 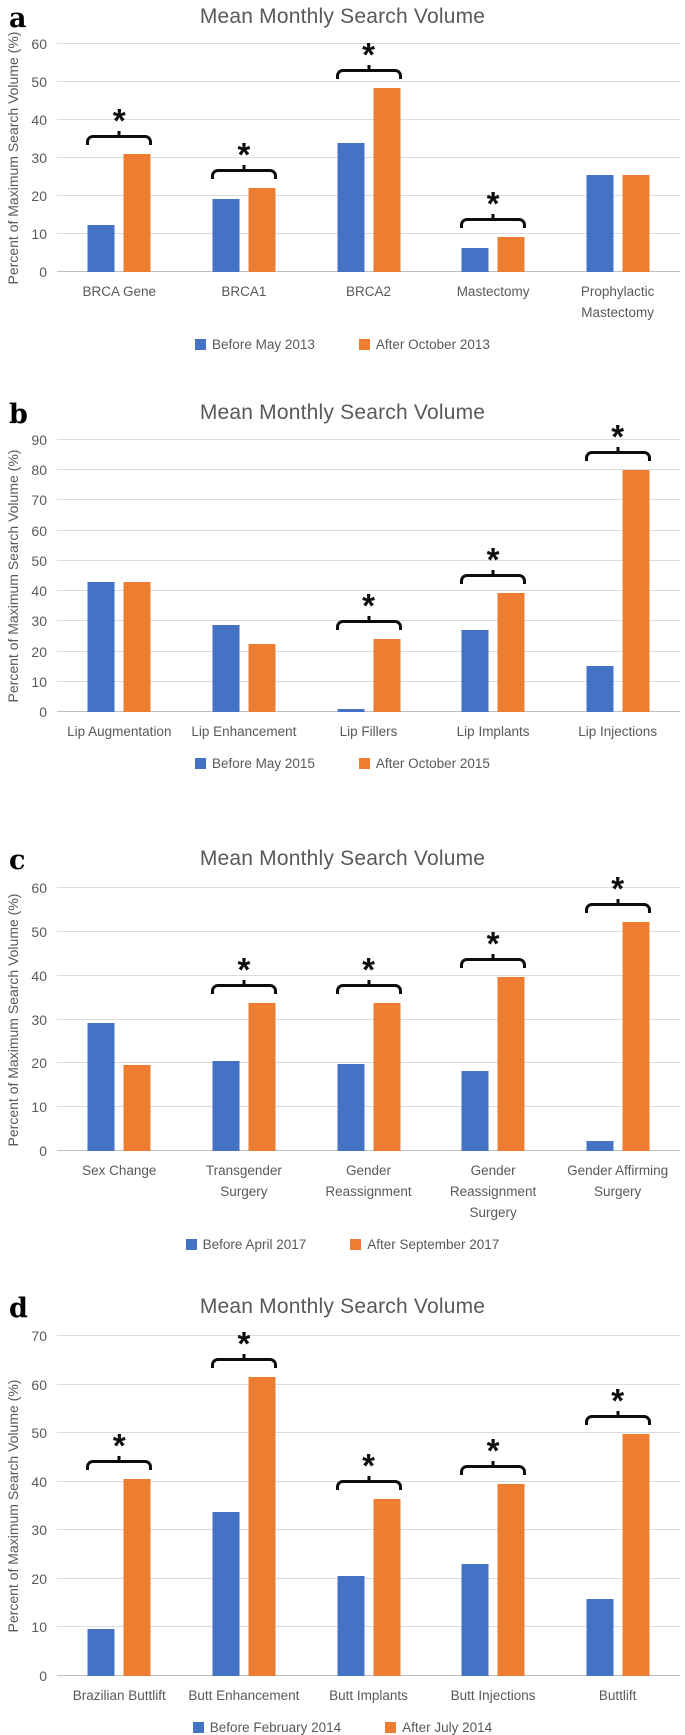 What do you see at coordinates (119, 291) in the screenshot?
I see `x-axis-label: BRCA Gene` at bounding box center [119, 291].